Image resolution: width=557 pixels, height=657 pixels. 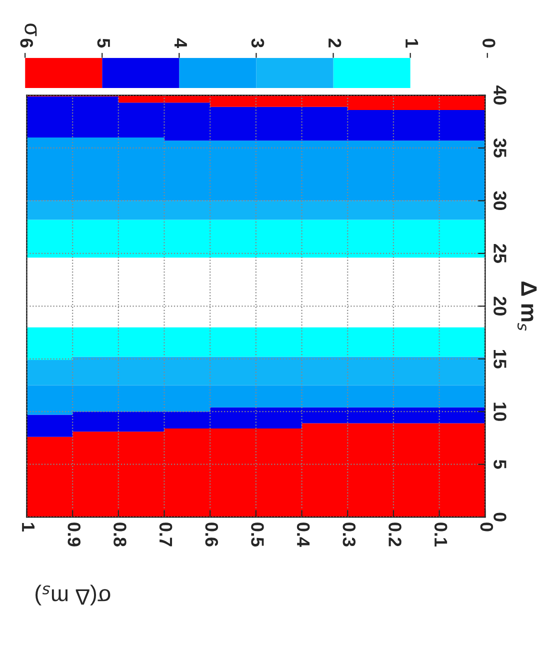 I want to click on x-tick-label: 0, so click(x=487, y=527).